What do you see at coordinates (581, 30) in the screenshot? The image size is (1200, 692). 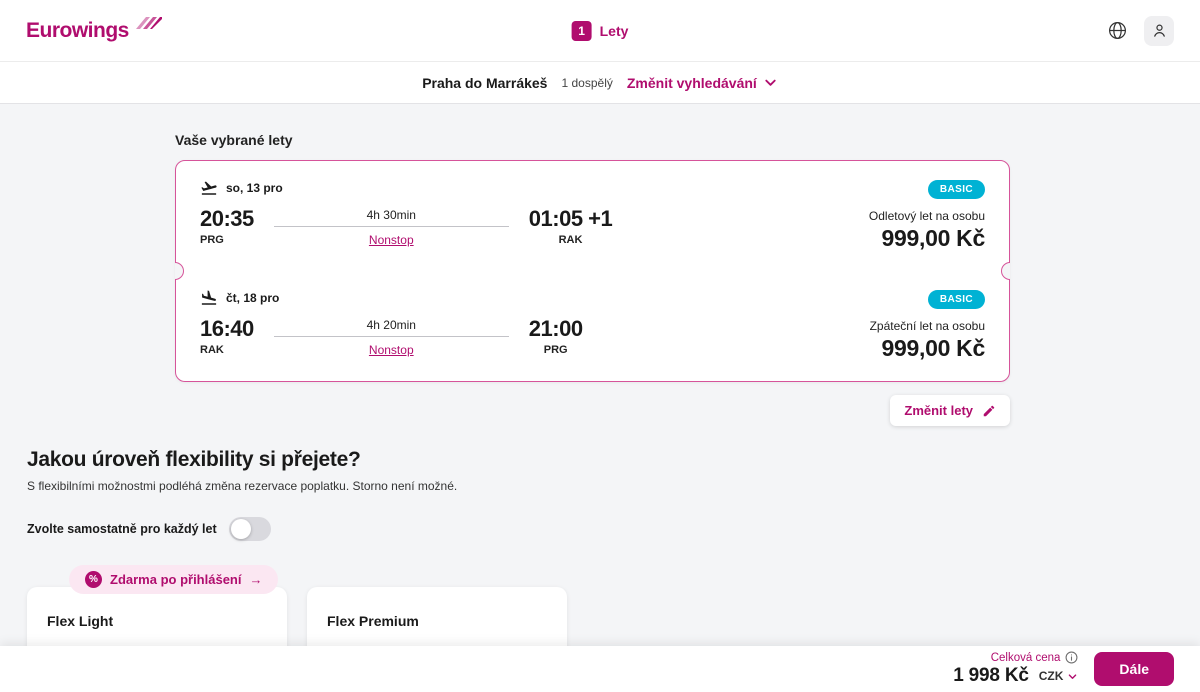 I see `step-number-badge: 1` at bounding box center [581, 30].